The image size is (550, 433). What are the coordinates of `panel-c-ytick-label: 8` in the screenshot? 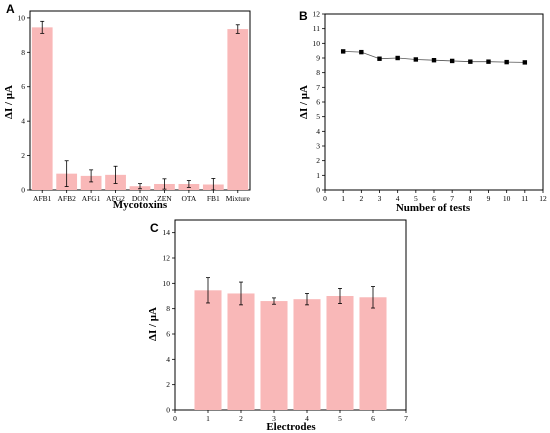 It's located at (168, 308).